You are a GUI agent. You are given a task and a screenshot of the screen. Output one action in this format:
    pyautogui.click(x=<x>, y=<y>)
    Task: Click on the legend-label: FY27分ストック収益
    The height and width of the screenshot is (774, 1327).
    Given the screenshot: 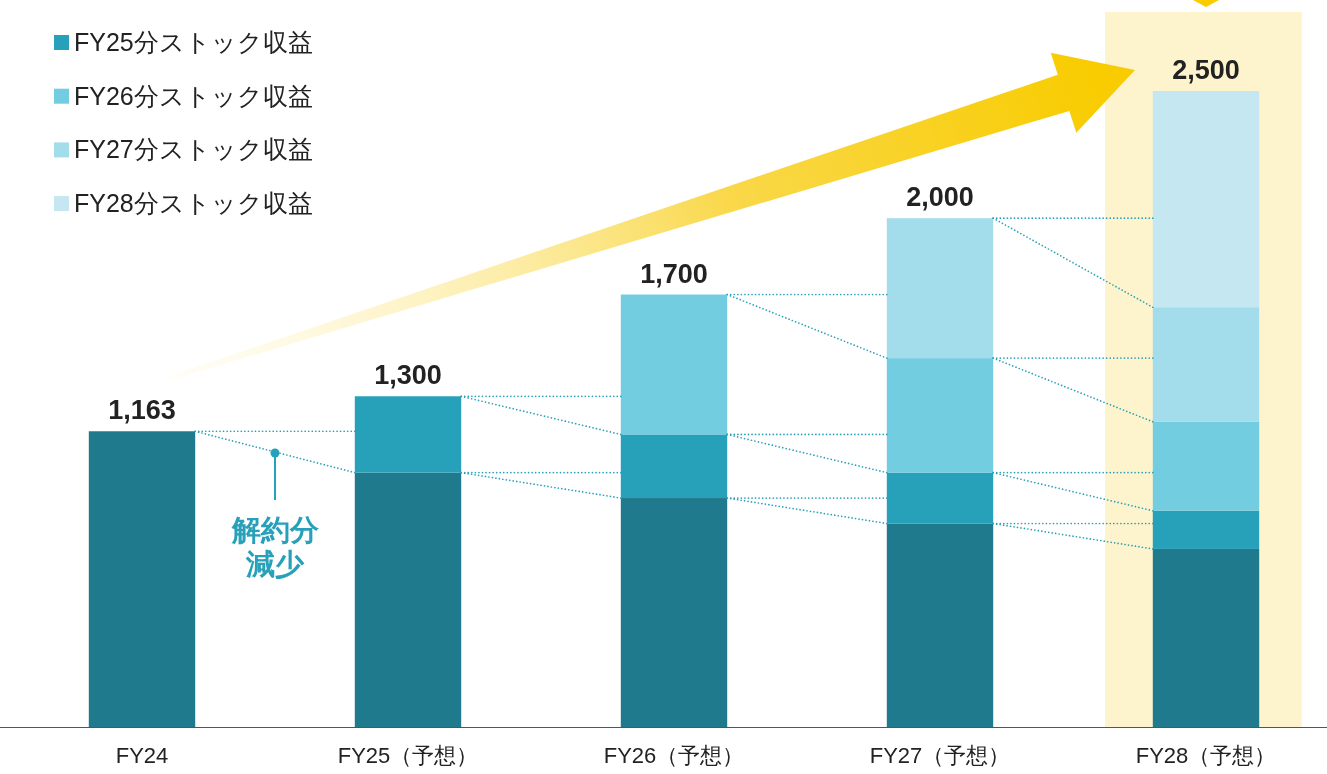 What is the action you would take?
    pyautogui.click(x=193, y=149)
    